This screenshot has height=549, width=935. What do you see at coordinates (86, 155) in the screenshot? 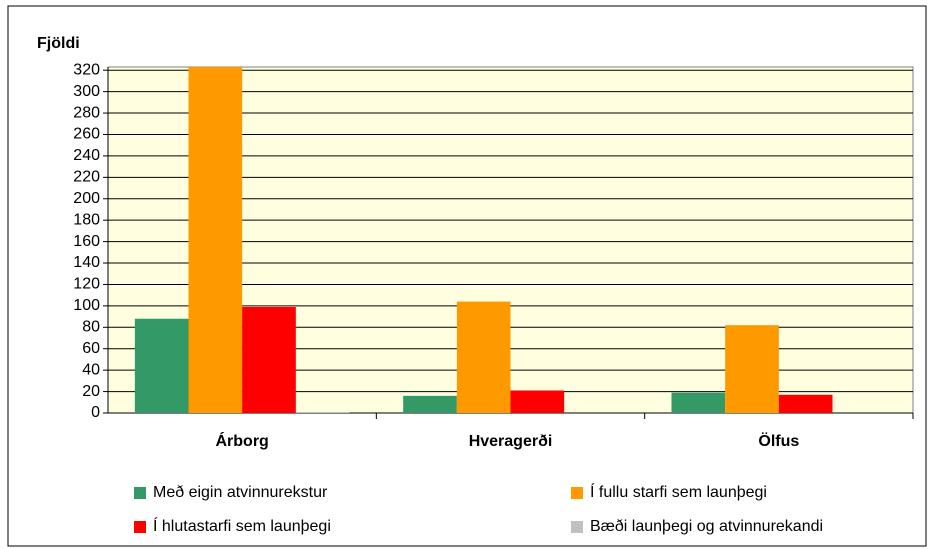
I see `y-tick-label: 240` at bounding box center [86, 155].